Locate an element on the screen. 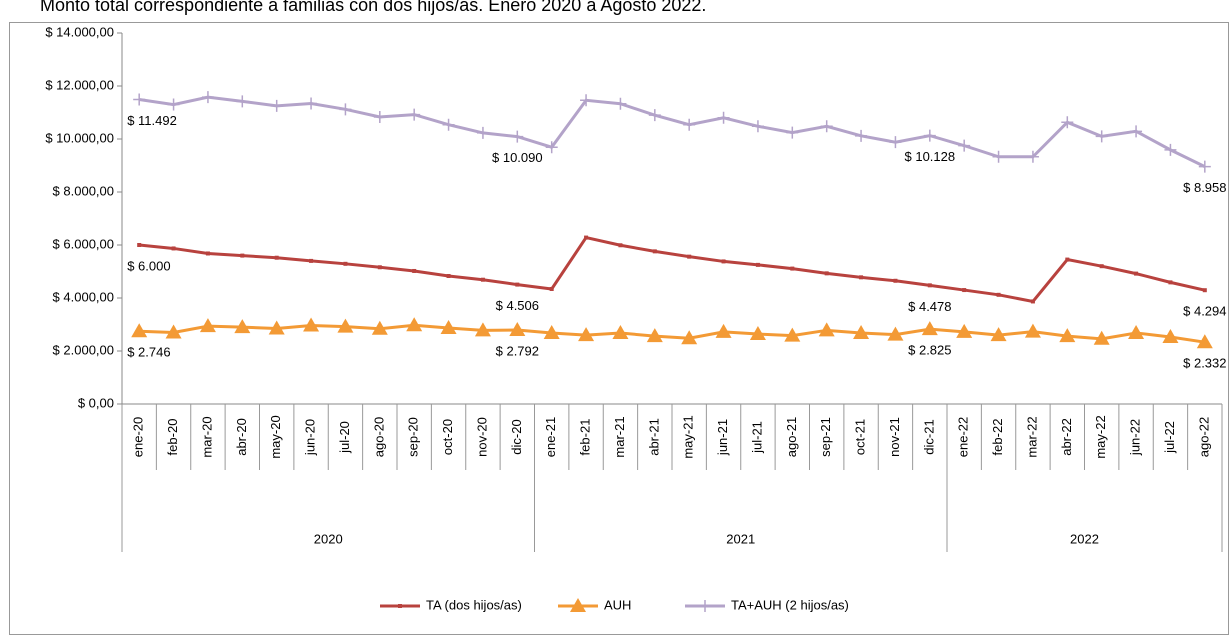 The height and width of the screenshot is (636, 1230). x-tick-label: nov-20 is located at coordinates (481, 437).